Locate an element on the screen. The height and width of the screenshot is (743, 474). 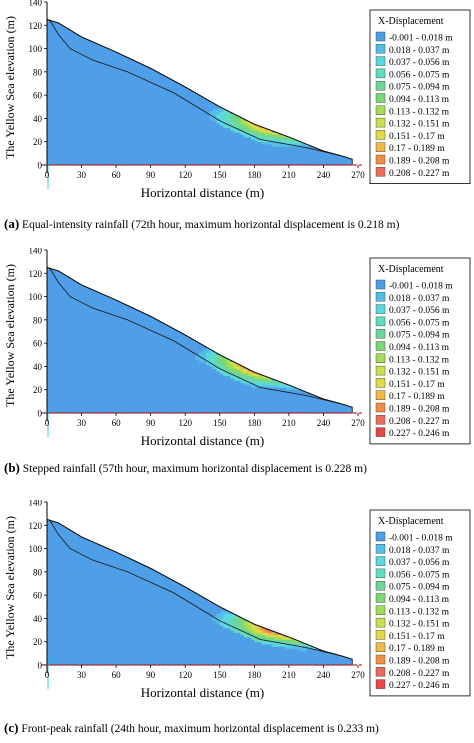
legend-item-label: 0.208 - 0.227 m is located at coordinates (419, 174).